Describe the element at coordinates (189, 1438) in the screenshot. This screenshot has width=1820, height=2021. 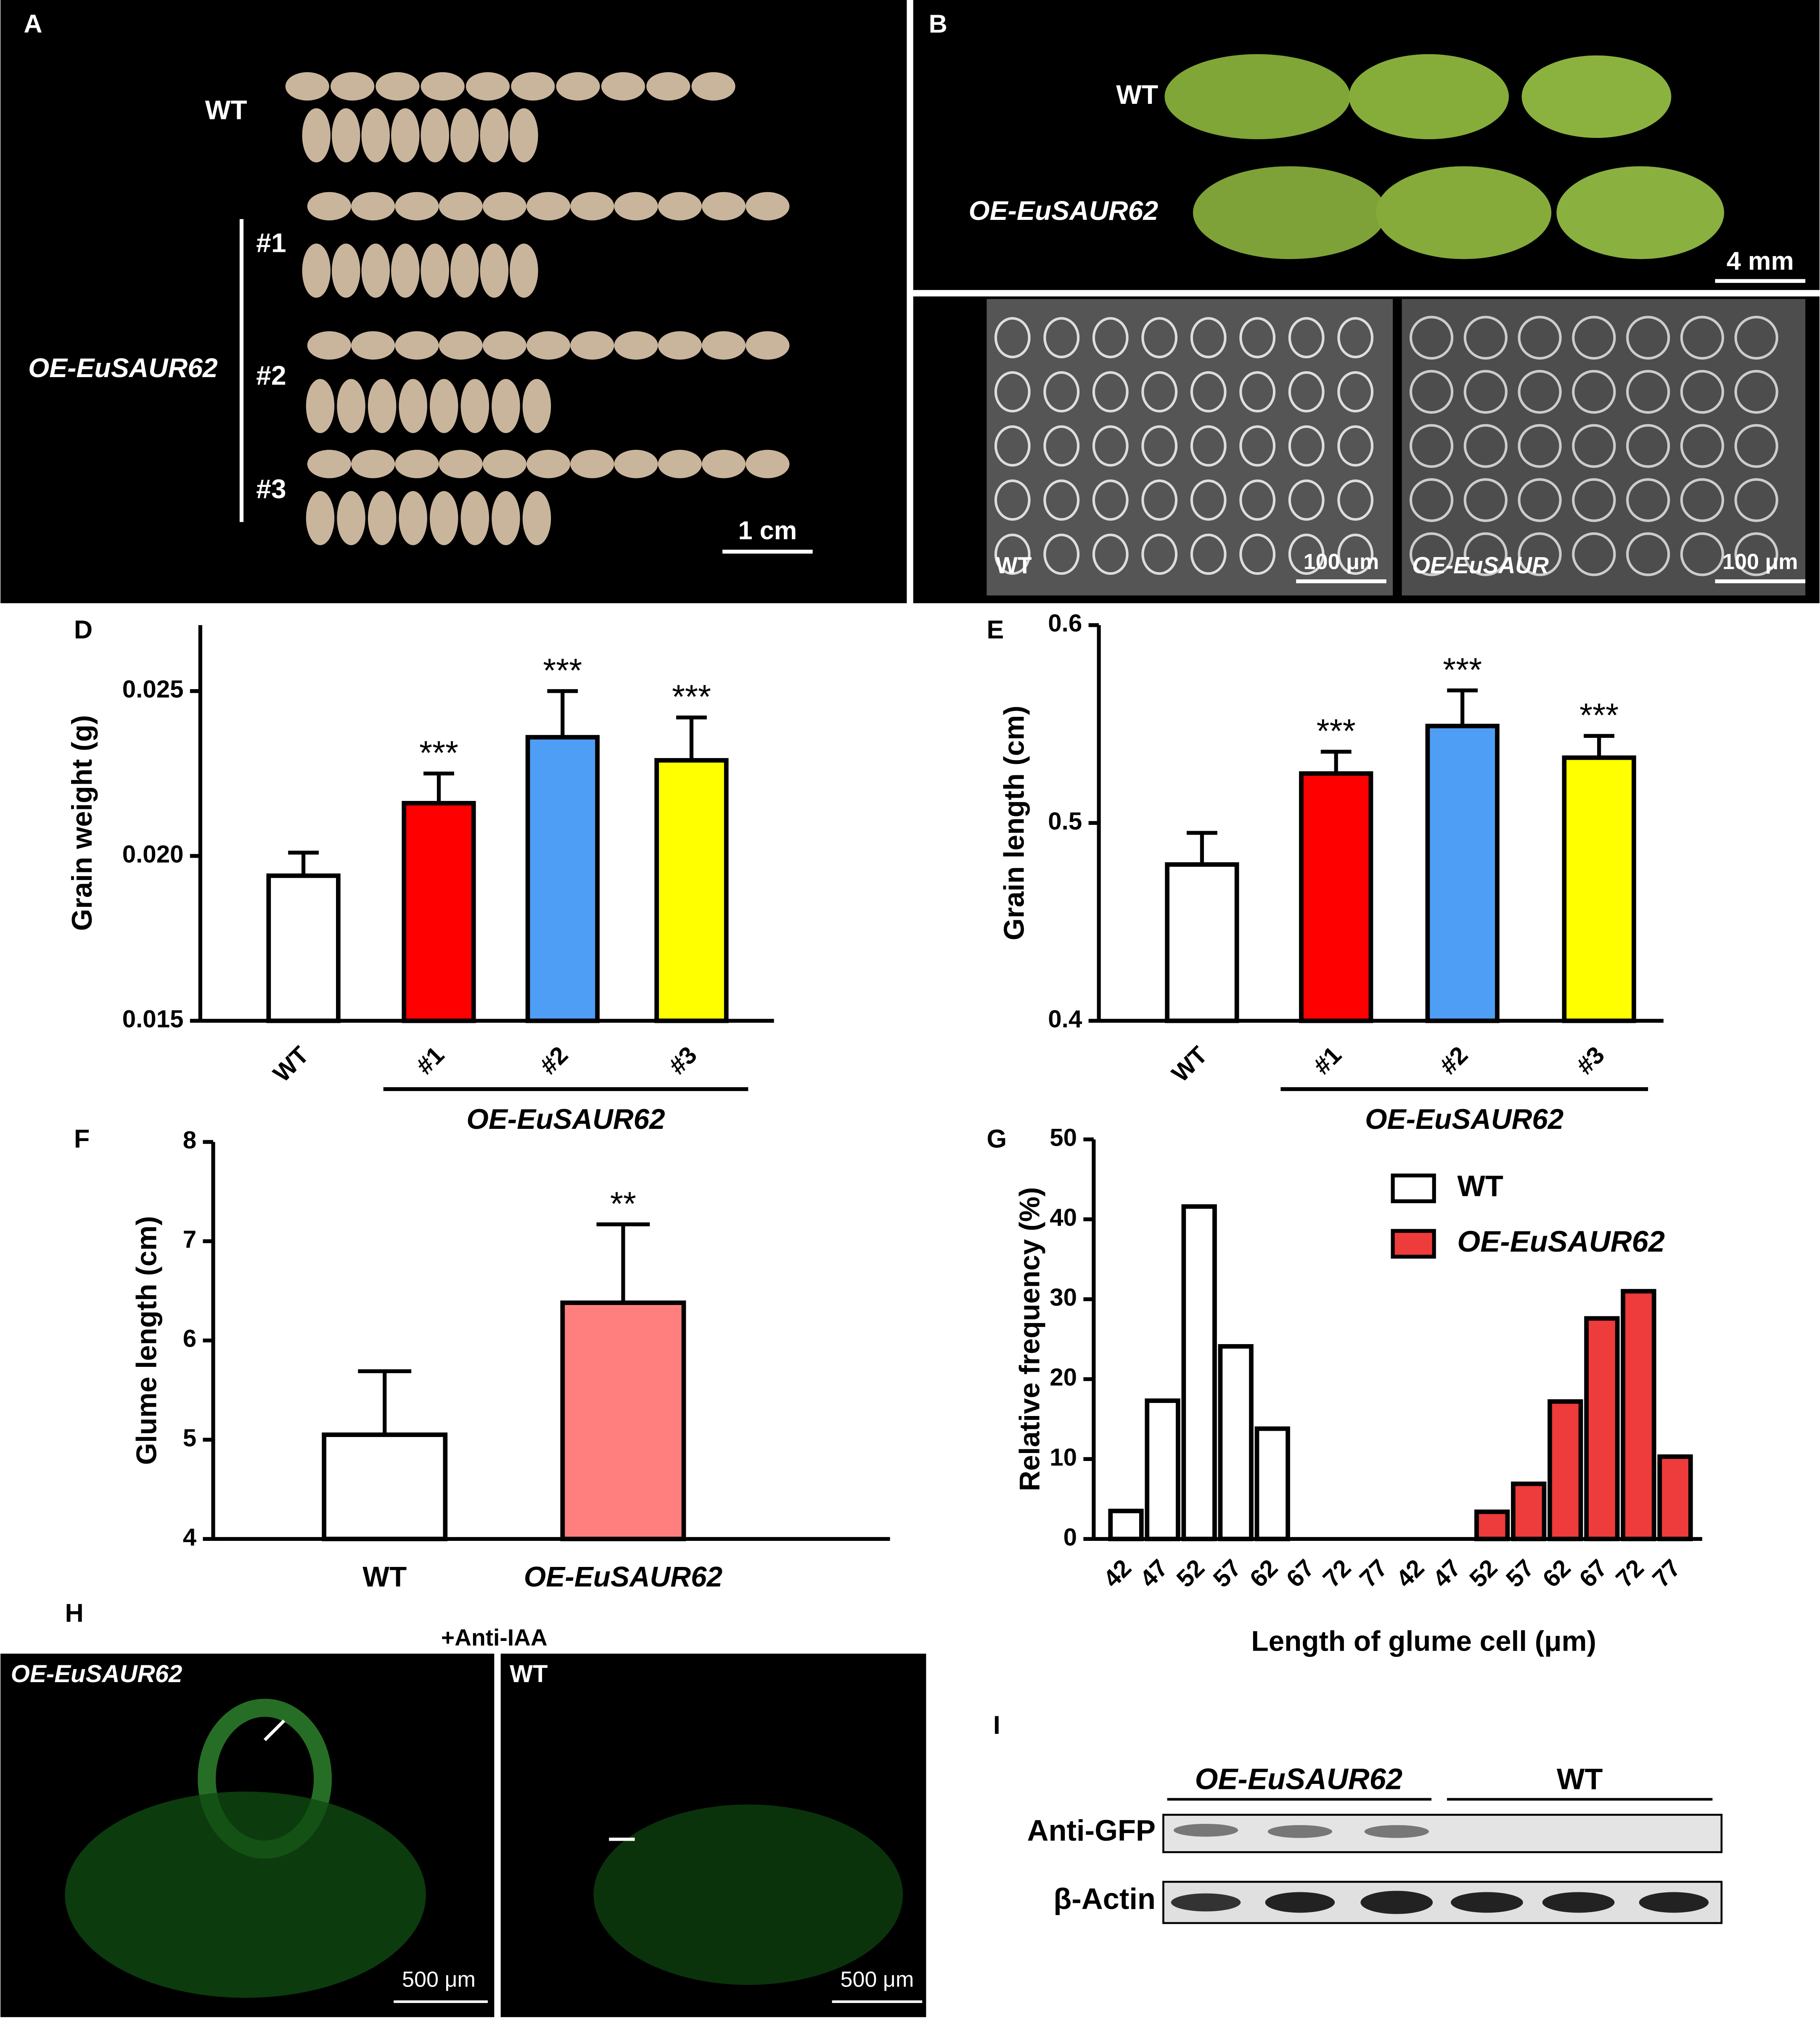
I see `y-tick-label: 5` at that location.